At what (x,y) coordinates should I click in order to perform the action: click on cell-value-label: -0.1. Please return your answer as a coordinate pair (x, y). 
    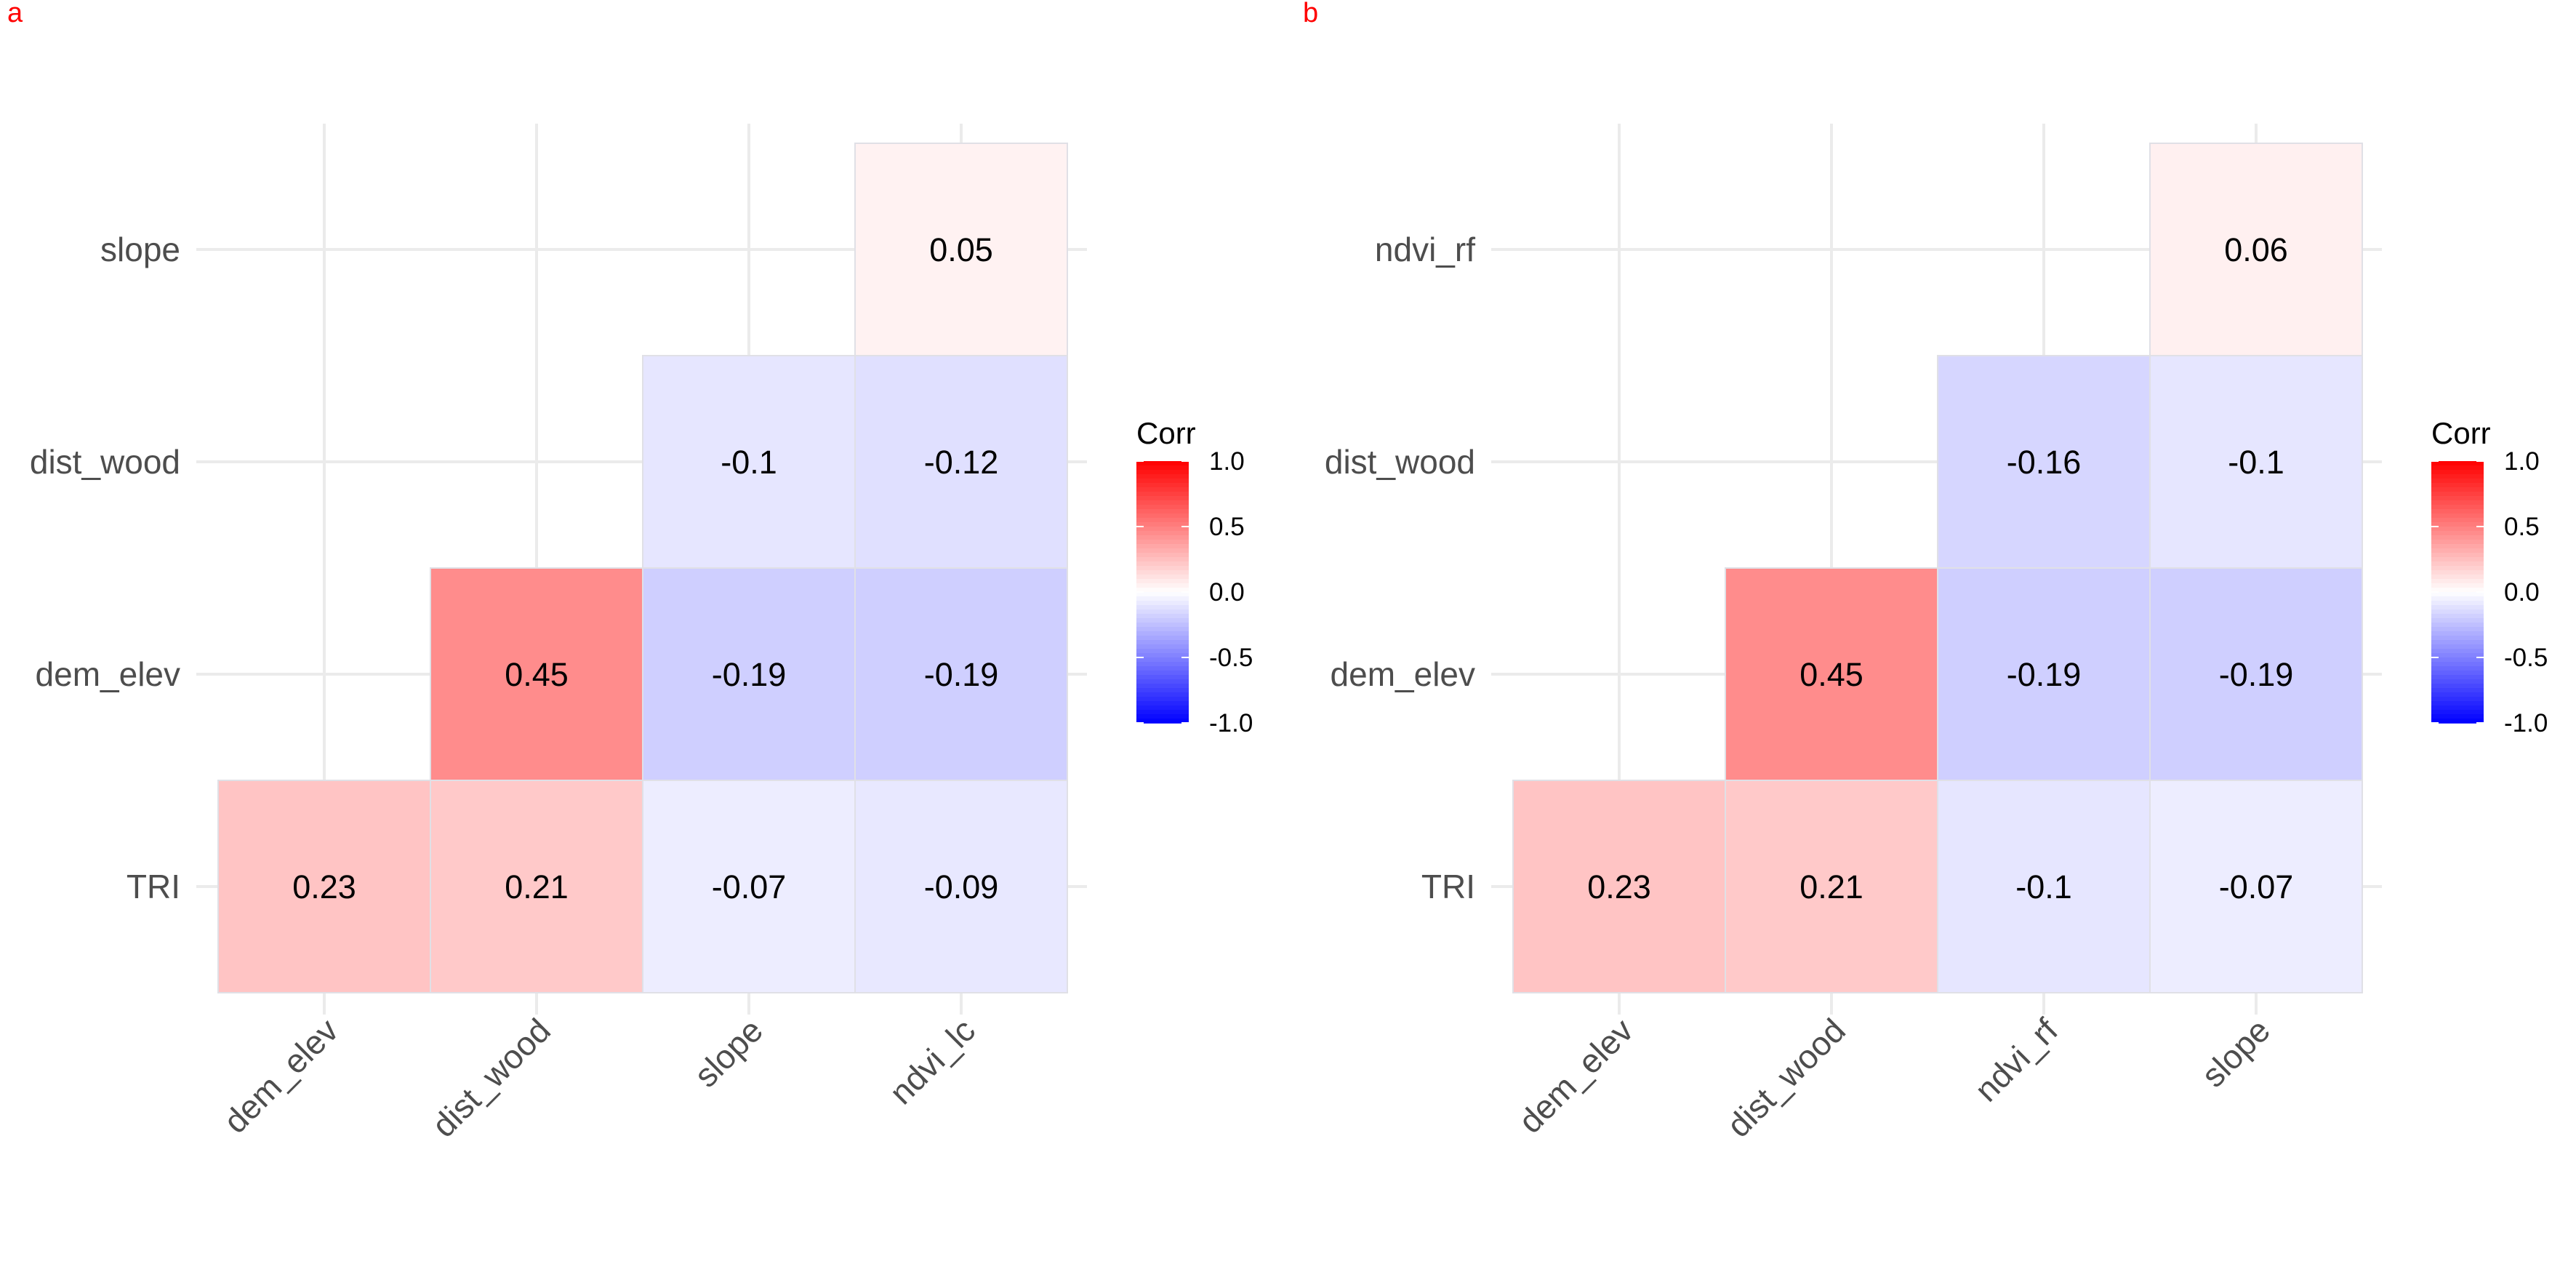
    Looking at the image, I should click on (2044, 886).